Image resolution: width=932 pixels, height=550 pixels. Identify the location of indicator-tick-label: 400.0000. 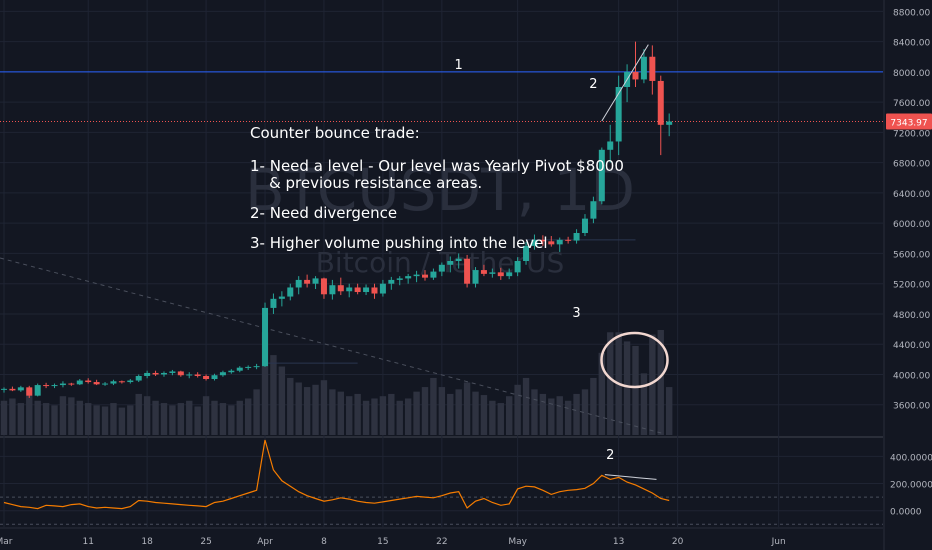
(911, 458).